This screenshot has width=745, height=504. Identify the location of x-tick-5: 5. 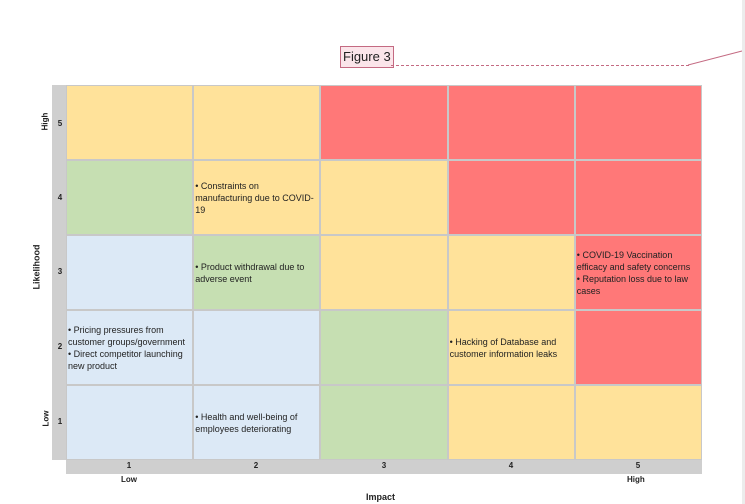
(638, 465).